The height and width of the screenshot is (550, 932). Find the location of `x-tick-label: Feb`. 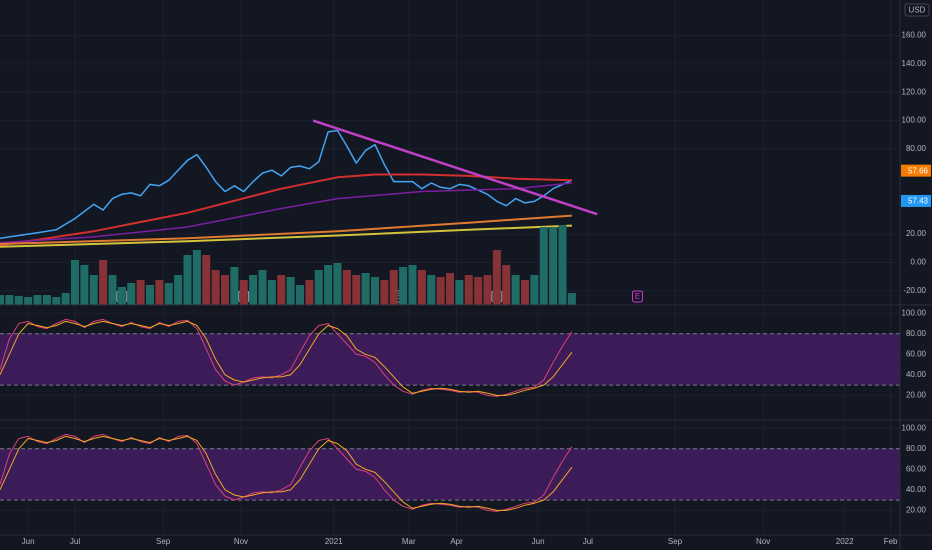

x-tick-label: Feb is located at coordinates (891, 541).